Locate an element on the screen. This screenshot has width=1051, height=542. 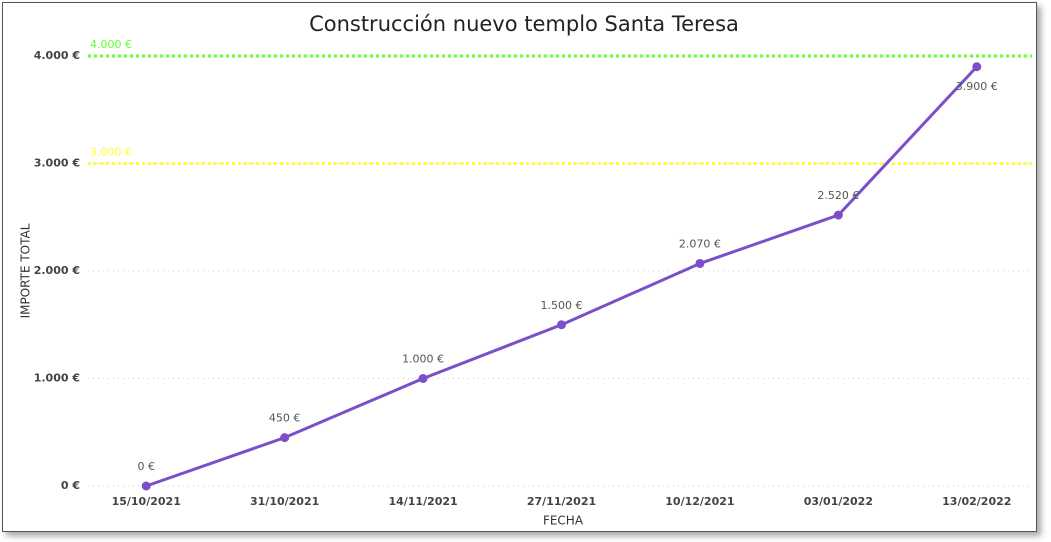
data-label: 2.070 € is located at coordinates (700, 243).